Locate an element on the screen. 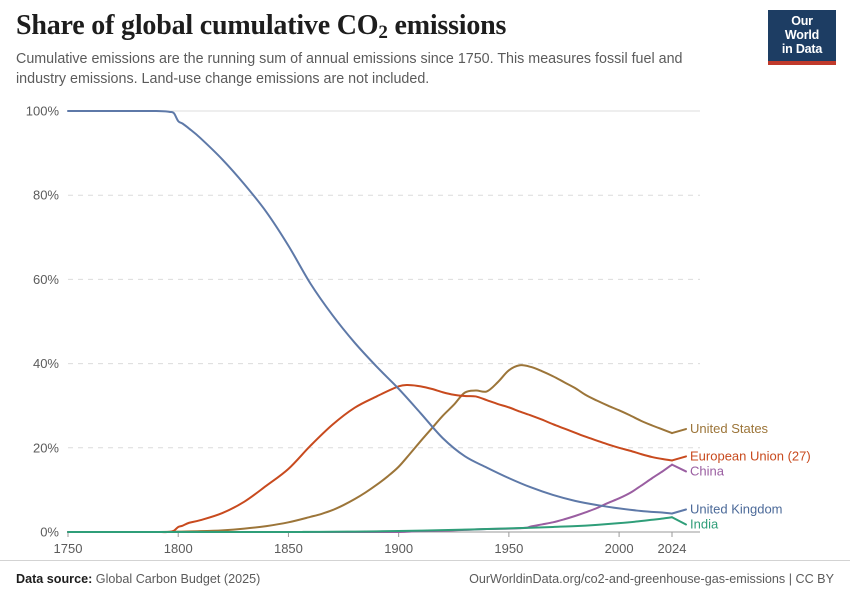  x-tick-label: 1750 is located at coordinates (68, 548).